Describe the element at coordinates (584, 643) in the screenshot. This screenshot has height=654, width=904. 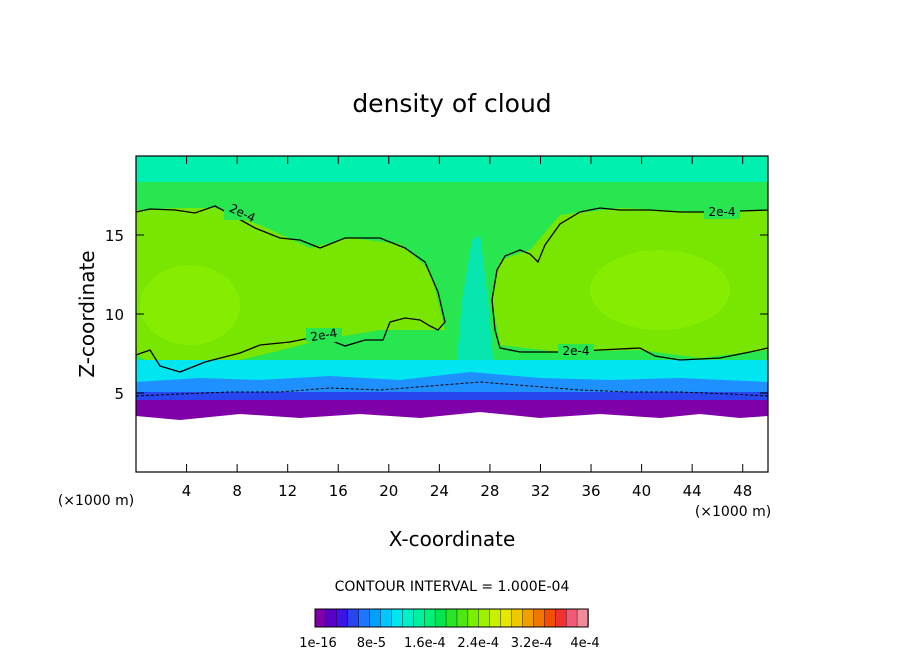
I see `colorbar-label: 4e-4` at that location.